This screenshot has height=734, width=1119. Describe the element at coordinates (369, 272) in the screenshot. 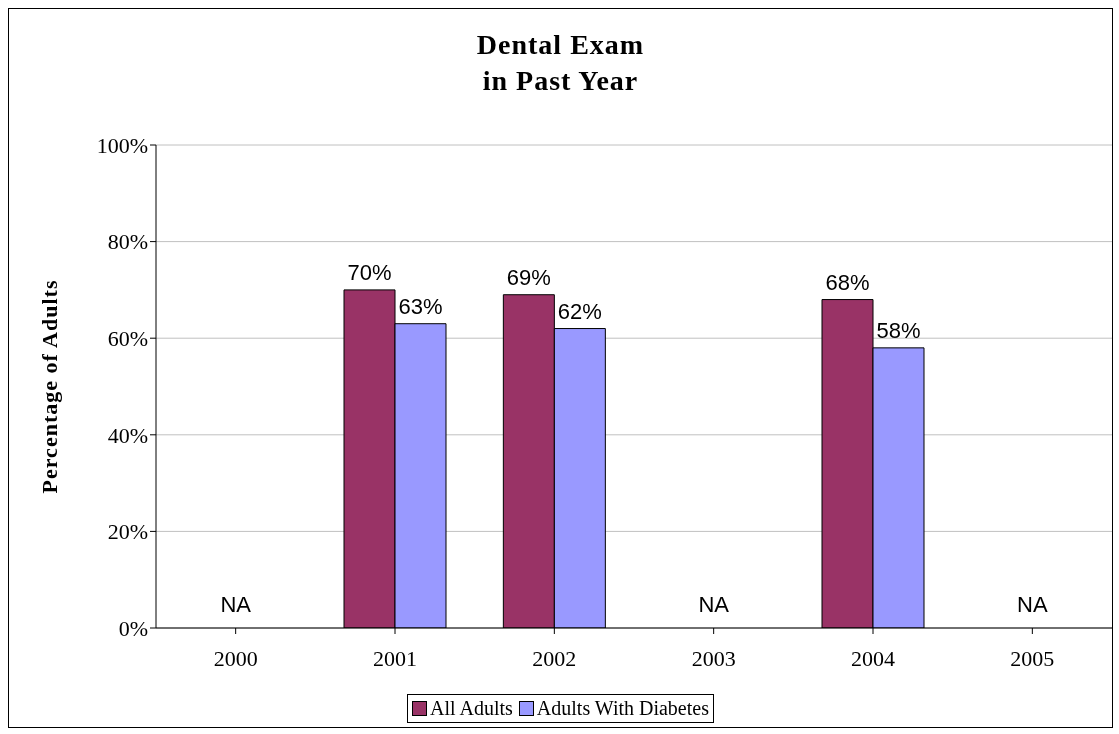

I see `data-label: 70%` at that location.